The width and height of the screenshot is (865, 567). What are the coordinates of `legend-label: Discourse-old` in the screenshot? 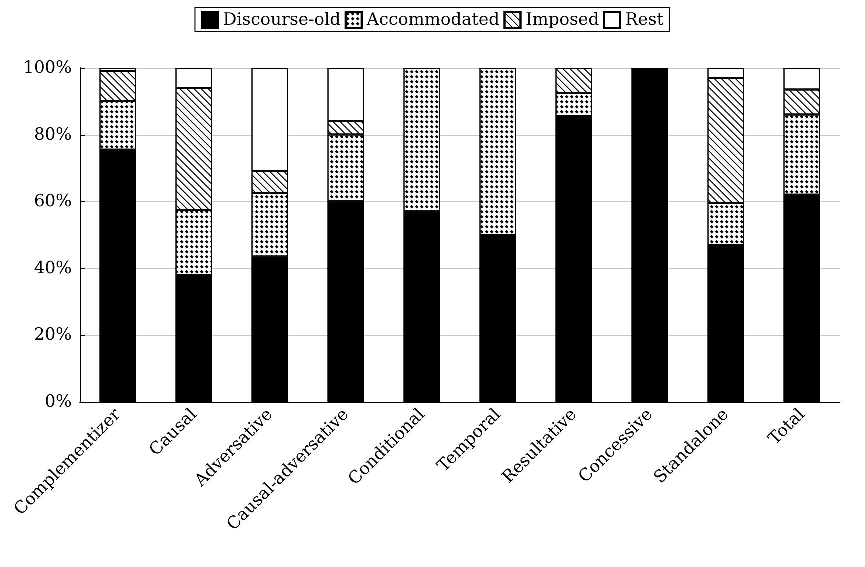 It's located at (282, 20).